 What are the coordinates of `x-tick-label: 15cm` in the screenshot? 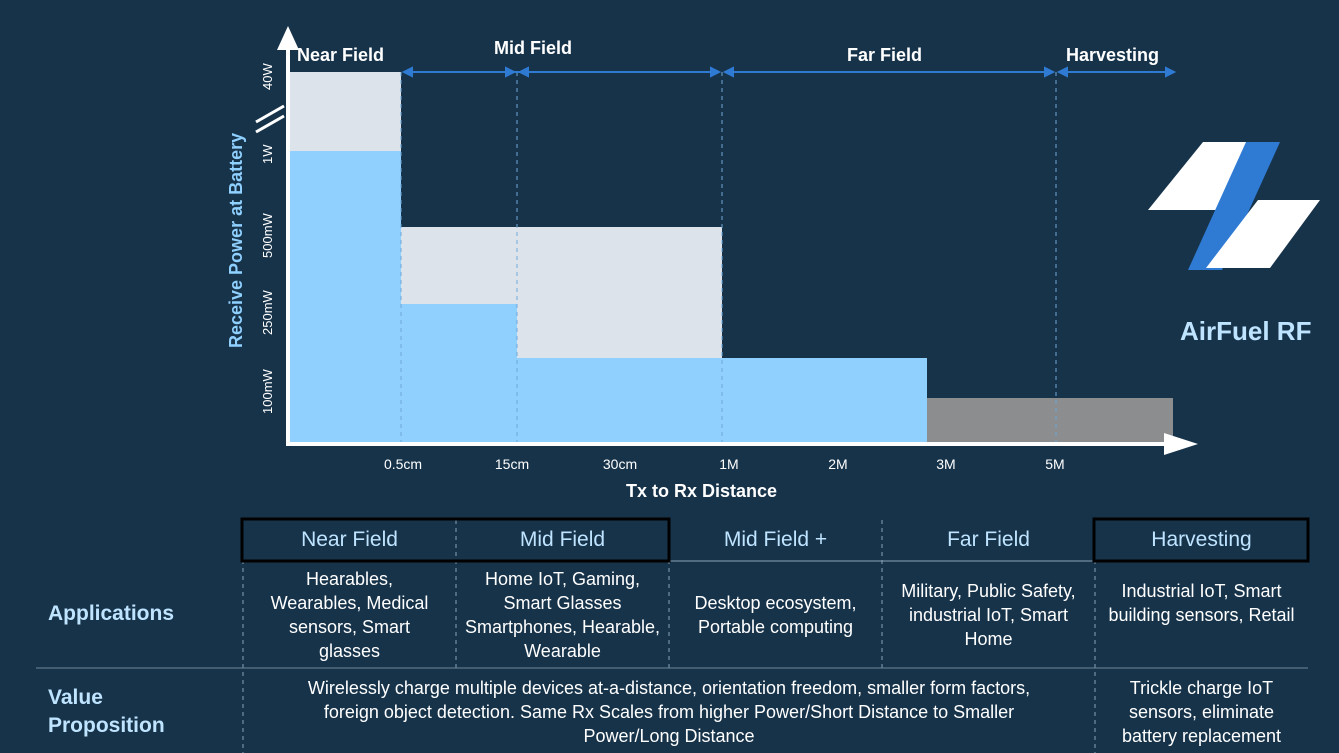 It's located at (512, 464).